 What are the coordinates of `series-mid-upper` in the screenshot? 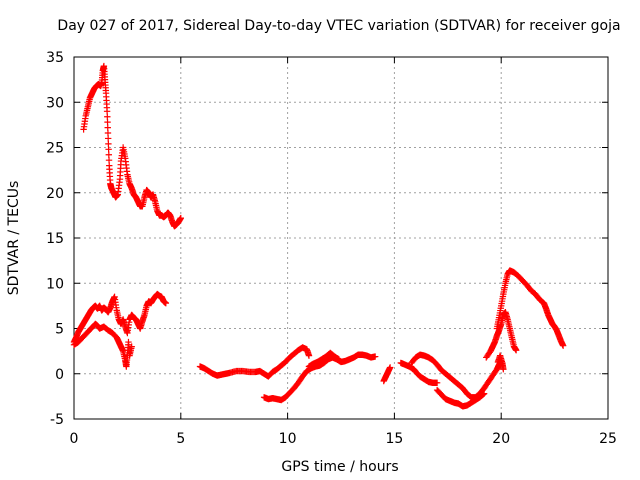 It's located at (324, 359).